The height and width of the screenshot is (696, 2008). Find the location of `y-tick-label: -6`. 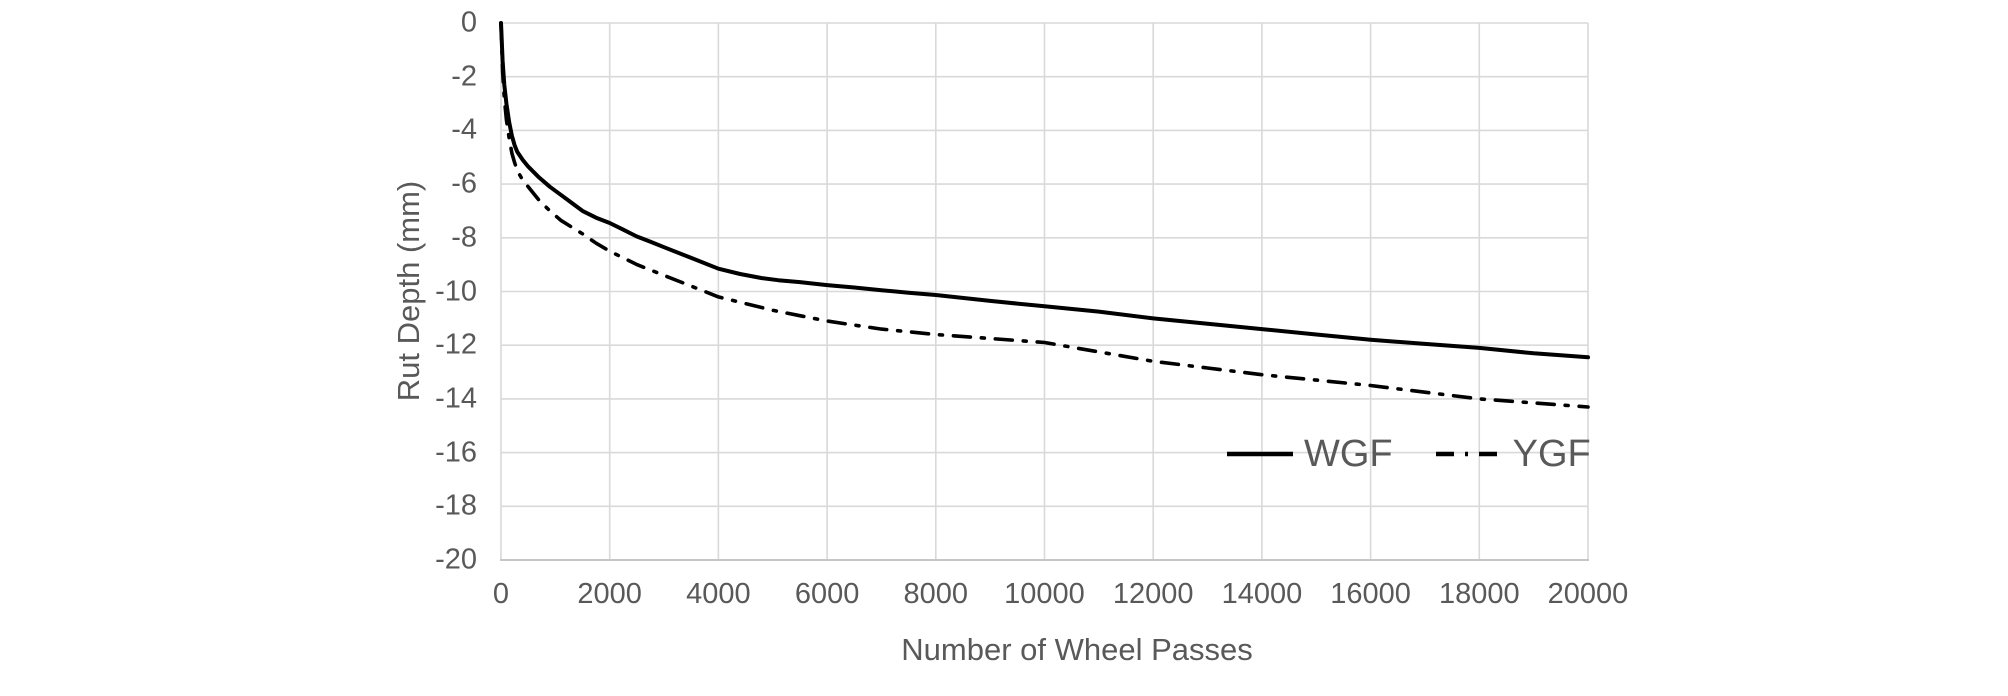

y-tick-label: -6 is located at coordinates (464, 183).